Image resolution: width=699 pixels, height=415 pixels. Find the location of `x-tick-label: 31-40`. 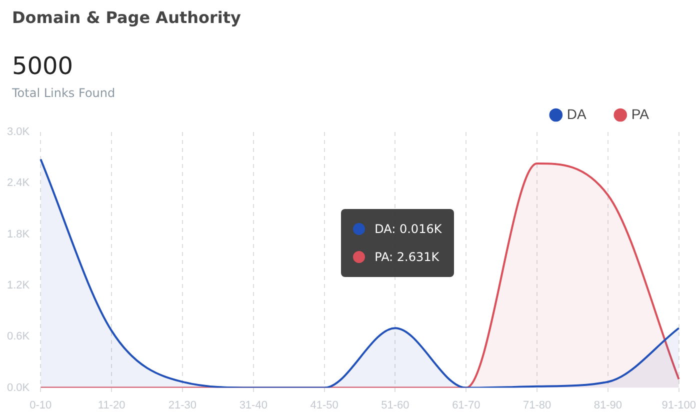

x-tick-label: 31-40 is located at coordinates (253, 405).